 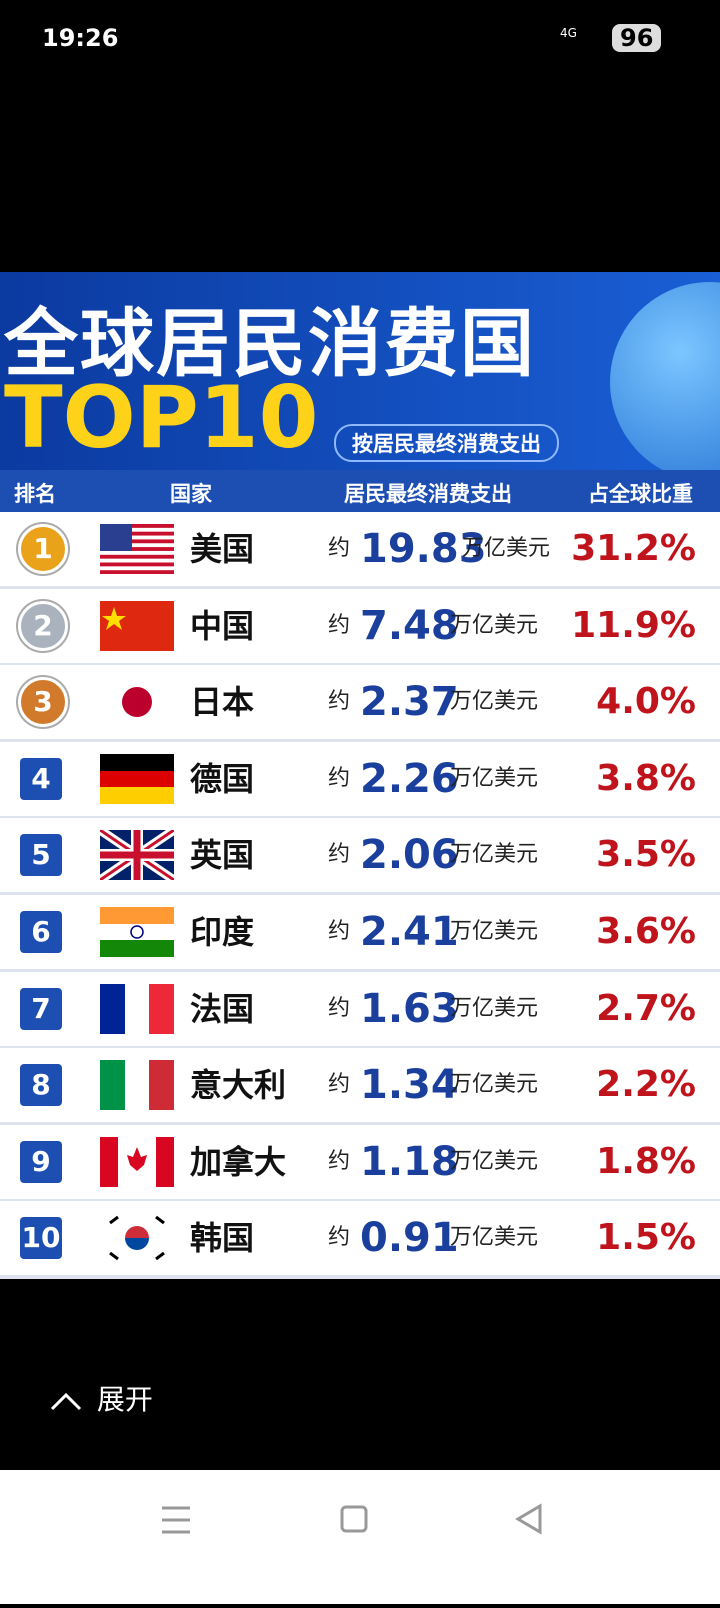 I want to click on rank: 3, so click(x=43, y=702).